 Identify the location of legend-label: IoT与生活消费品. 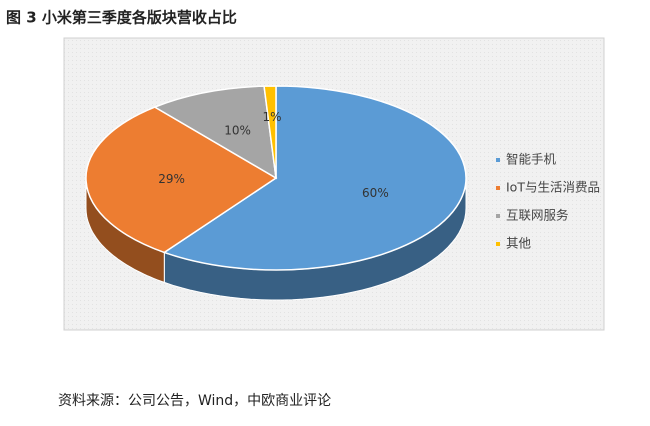
(553, 187).